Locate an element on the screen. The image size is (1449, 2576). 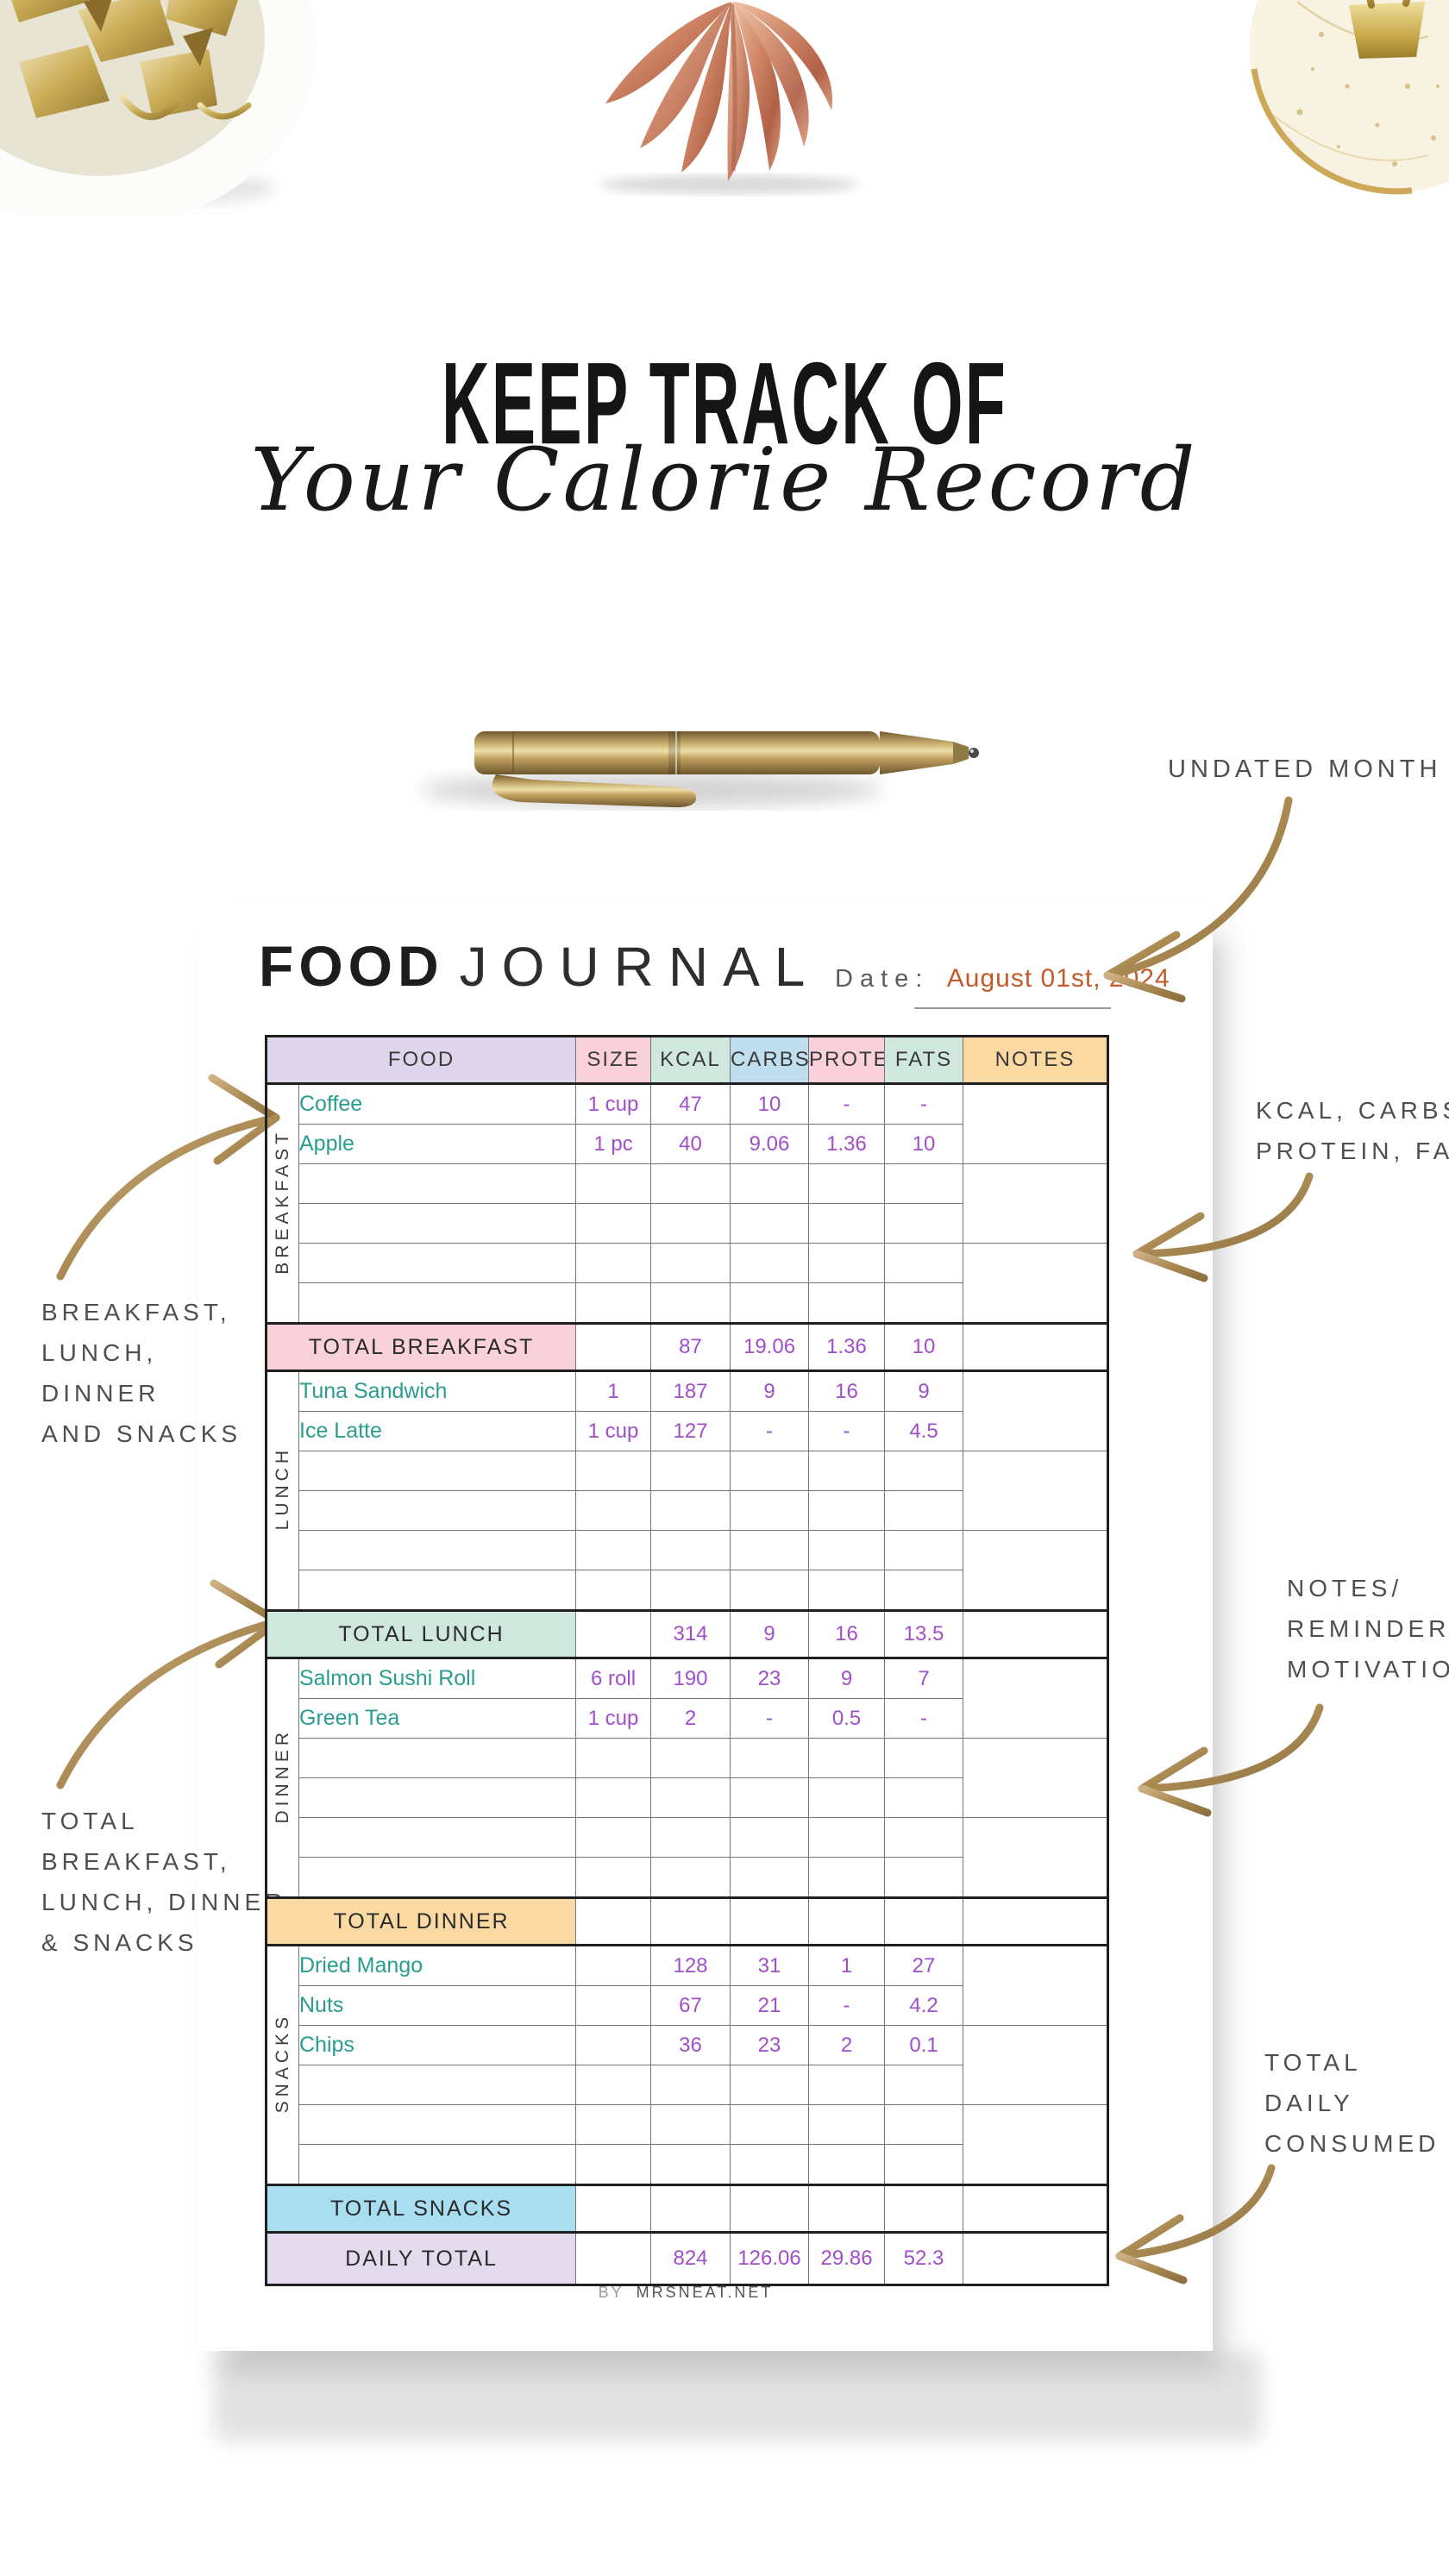
kcal-cell: 67 is located at coordinates (691, 2005).